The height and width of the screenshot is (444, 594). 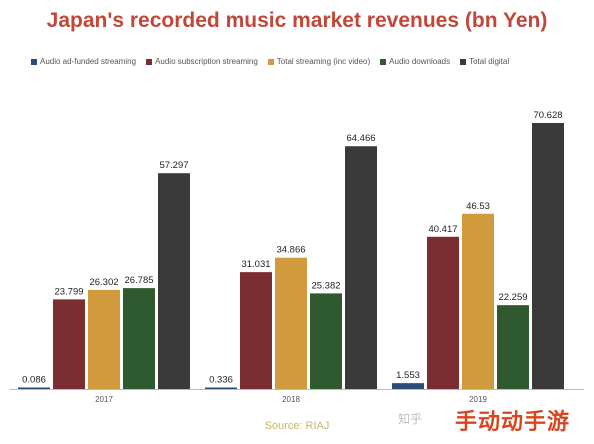 I want to click on data-label: 1.553, so click(x=408, y=375).